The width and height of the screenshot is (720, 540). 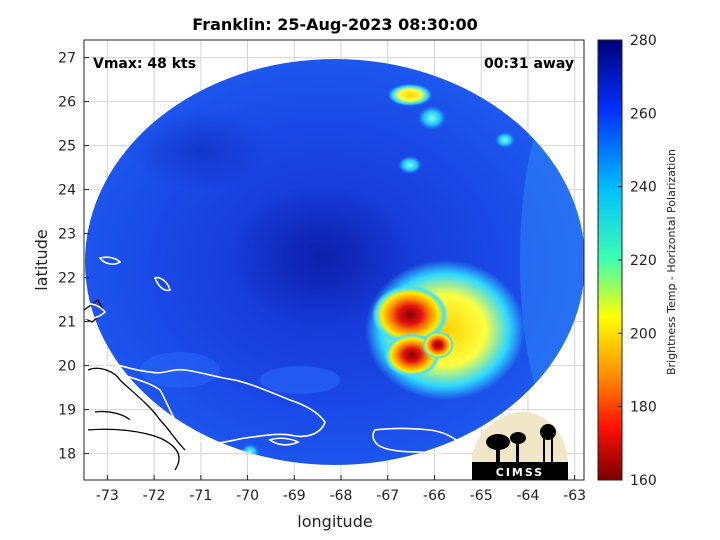 I want to click on colorbar-tick-label: 180, so click(x=643, y=408).